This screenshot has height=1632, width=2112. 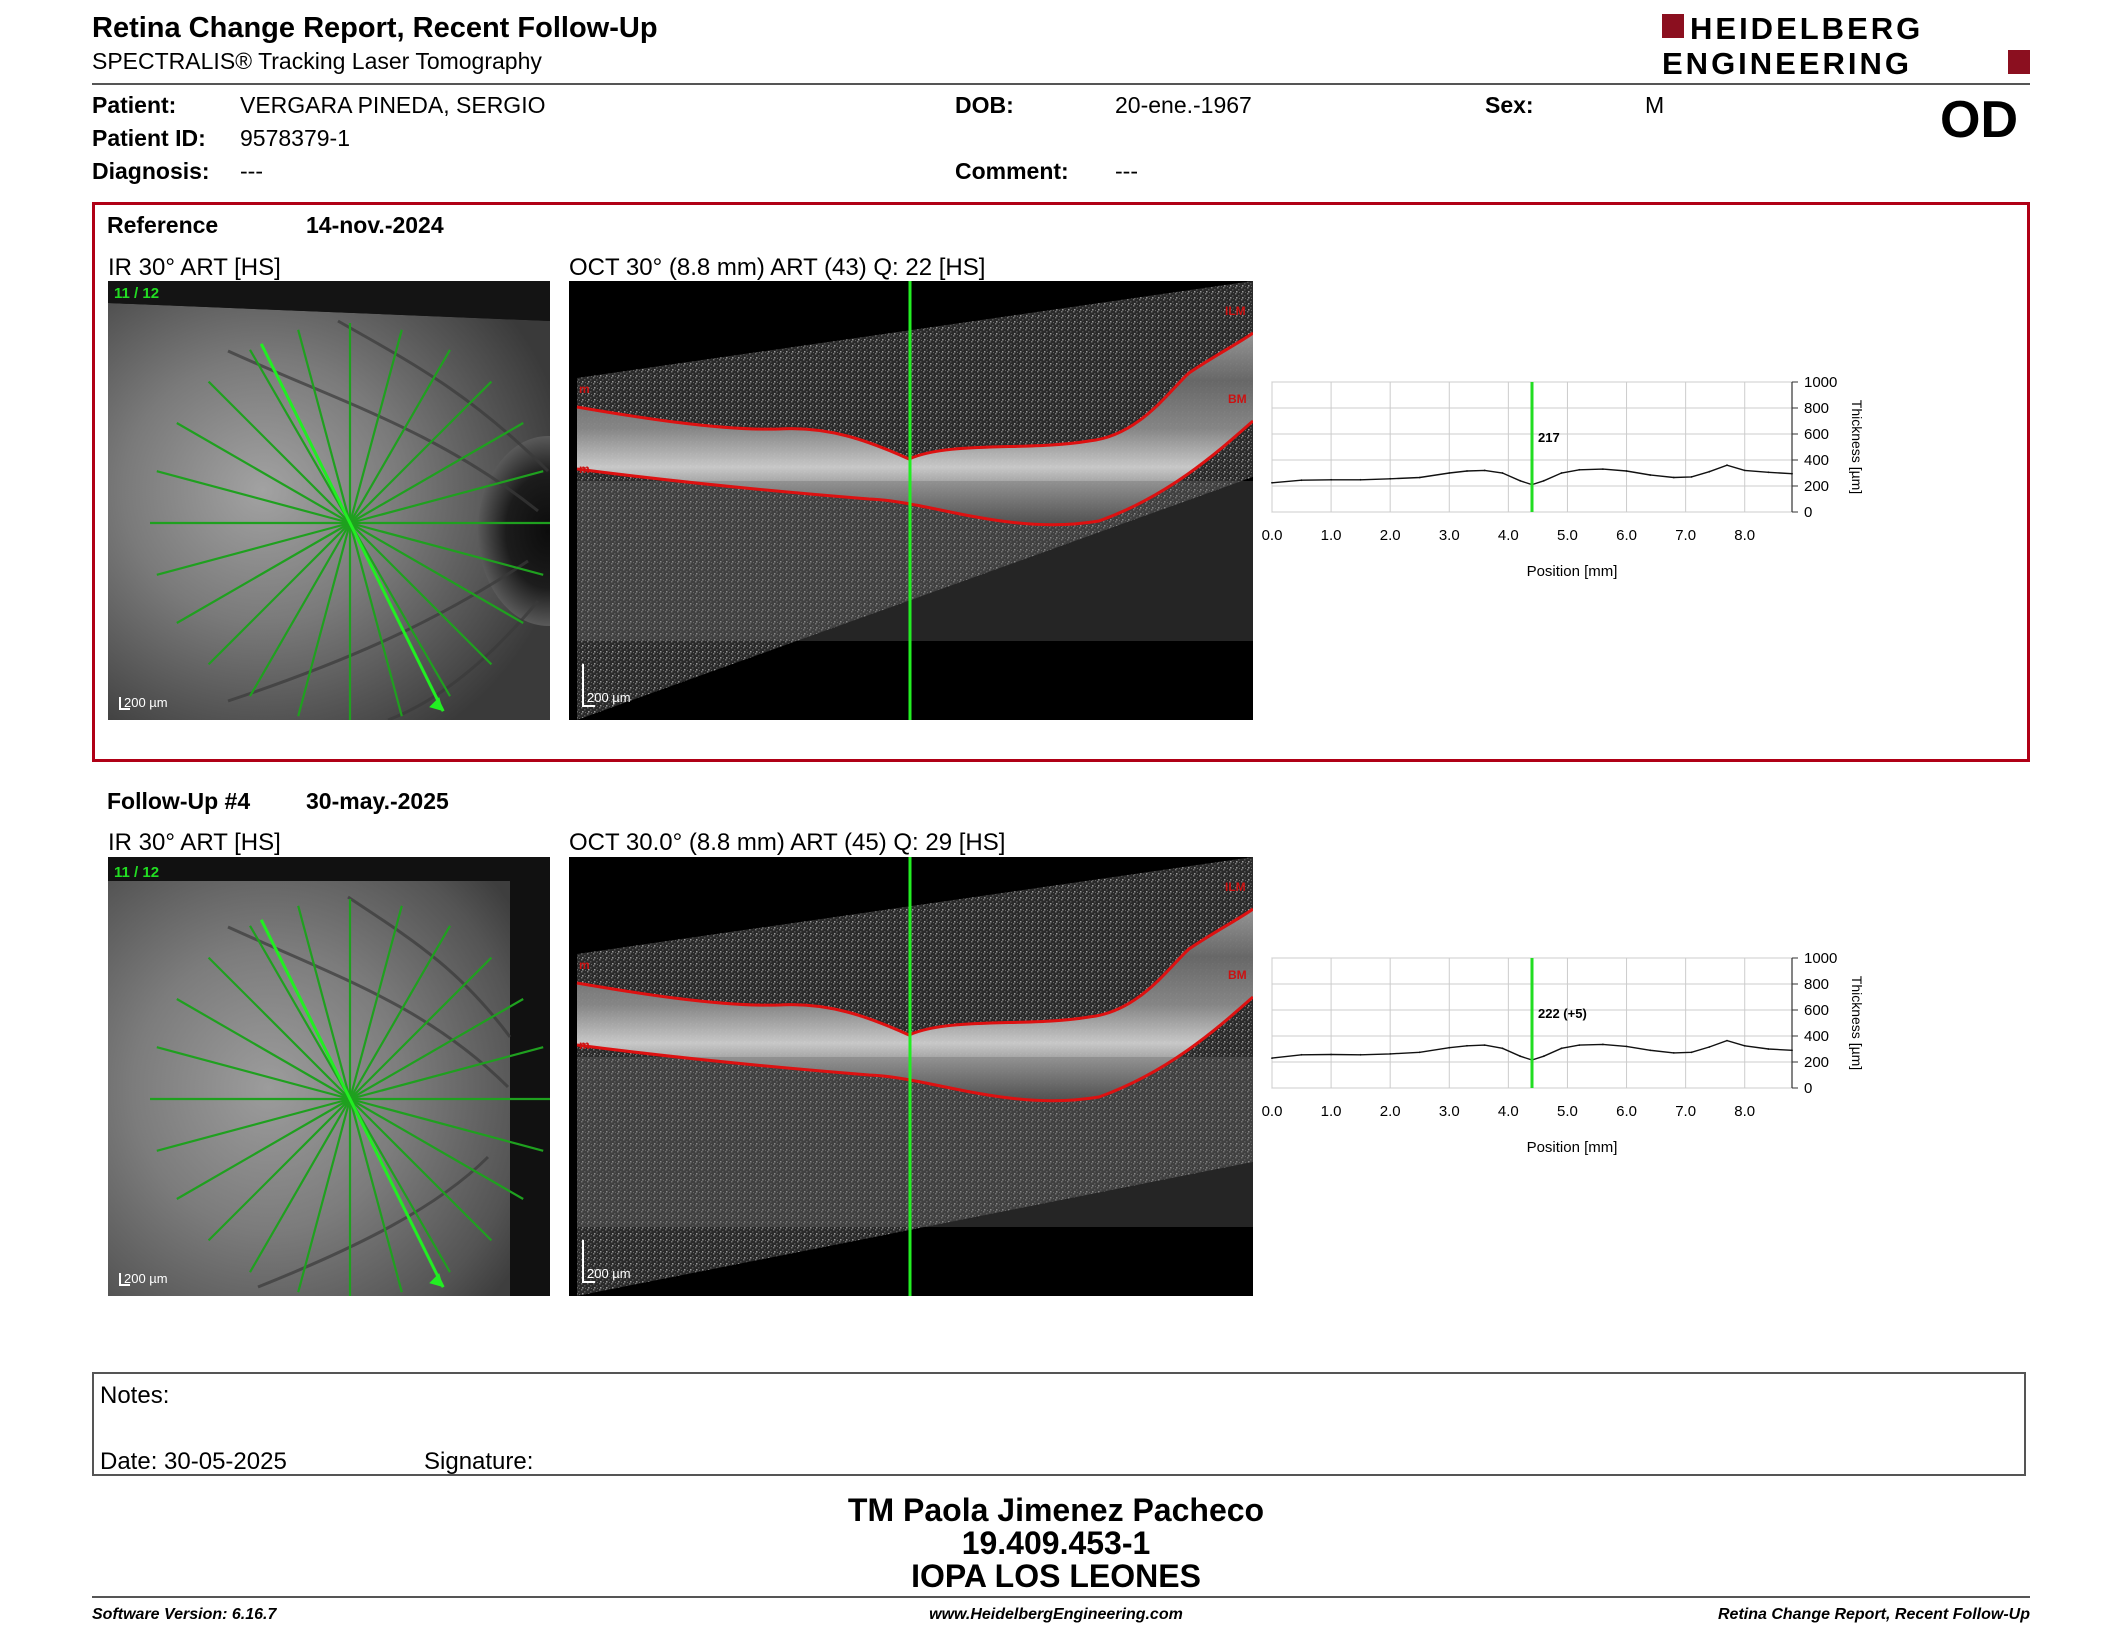 I want to click on scan-arrow-icon, so click(x=436, y=704).